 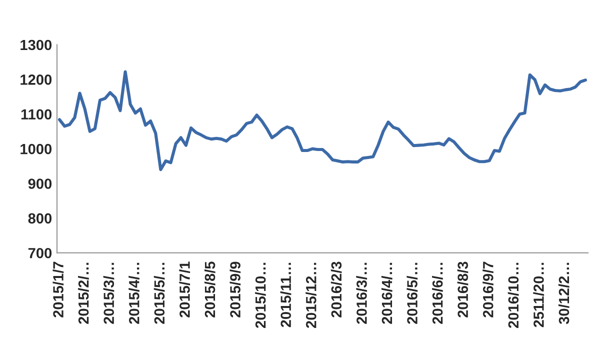 What do you see at coordinates (36, 149) in the screenshot?
I see `y-tick-label: 1000` at bounding box center [36, 149].